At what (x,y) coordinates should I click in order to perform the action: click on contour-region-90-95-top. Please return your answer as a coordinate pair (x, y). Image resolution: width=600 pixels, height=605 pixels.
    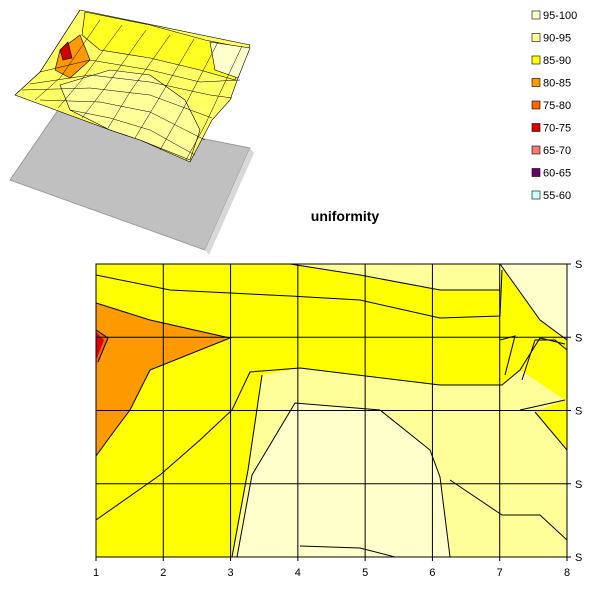
    Looking at the image, I should click on (331, 277).